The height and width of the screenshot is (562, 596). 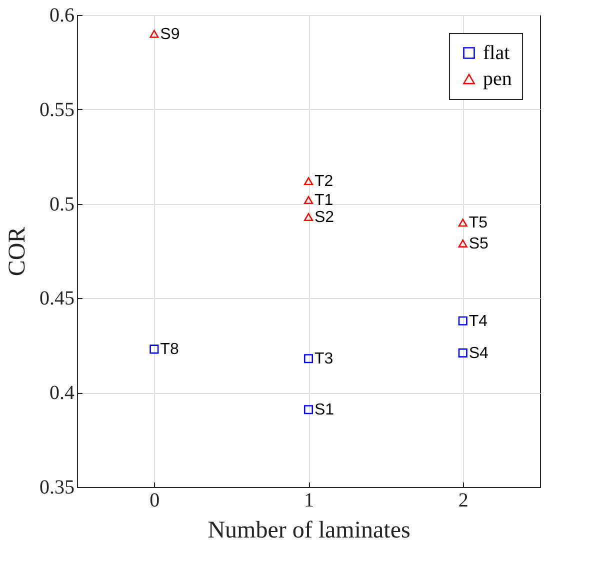 What do you see at coordinates (324, 359) in the screenshot?
I see `annotation: T3` at bounding box center [324, 359].